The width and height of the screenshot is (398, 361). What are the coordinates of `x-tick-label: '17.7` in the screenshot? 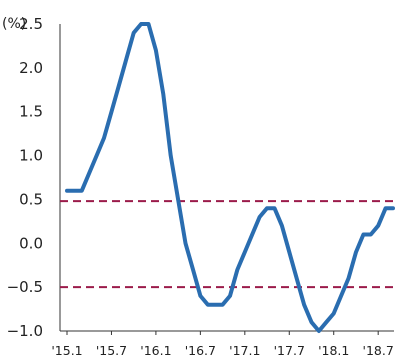 It's located at (289, 350).